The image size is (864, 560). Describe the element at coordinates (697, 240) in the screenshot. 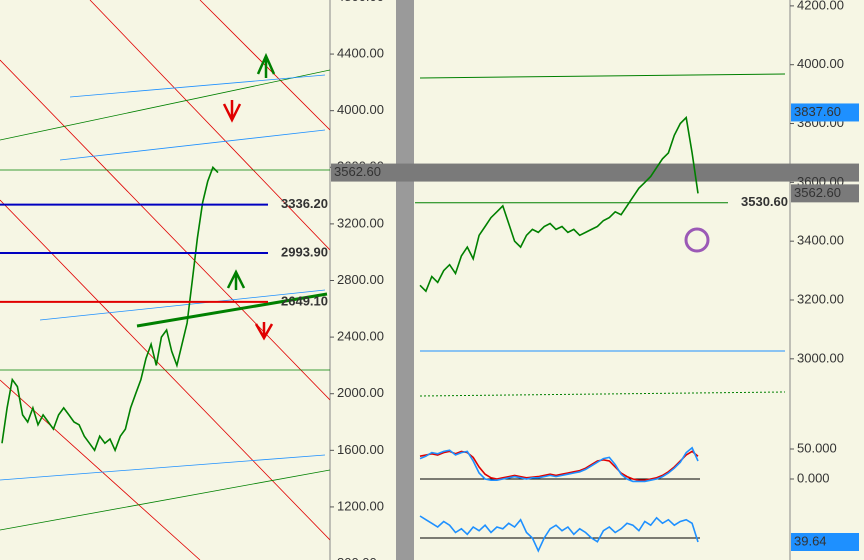

I see `highlight-circle` at that location.